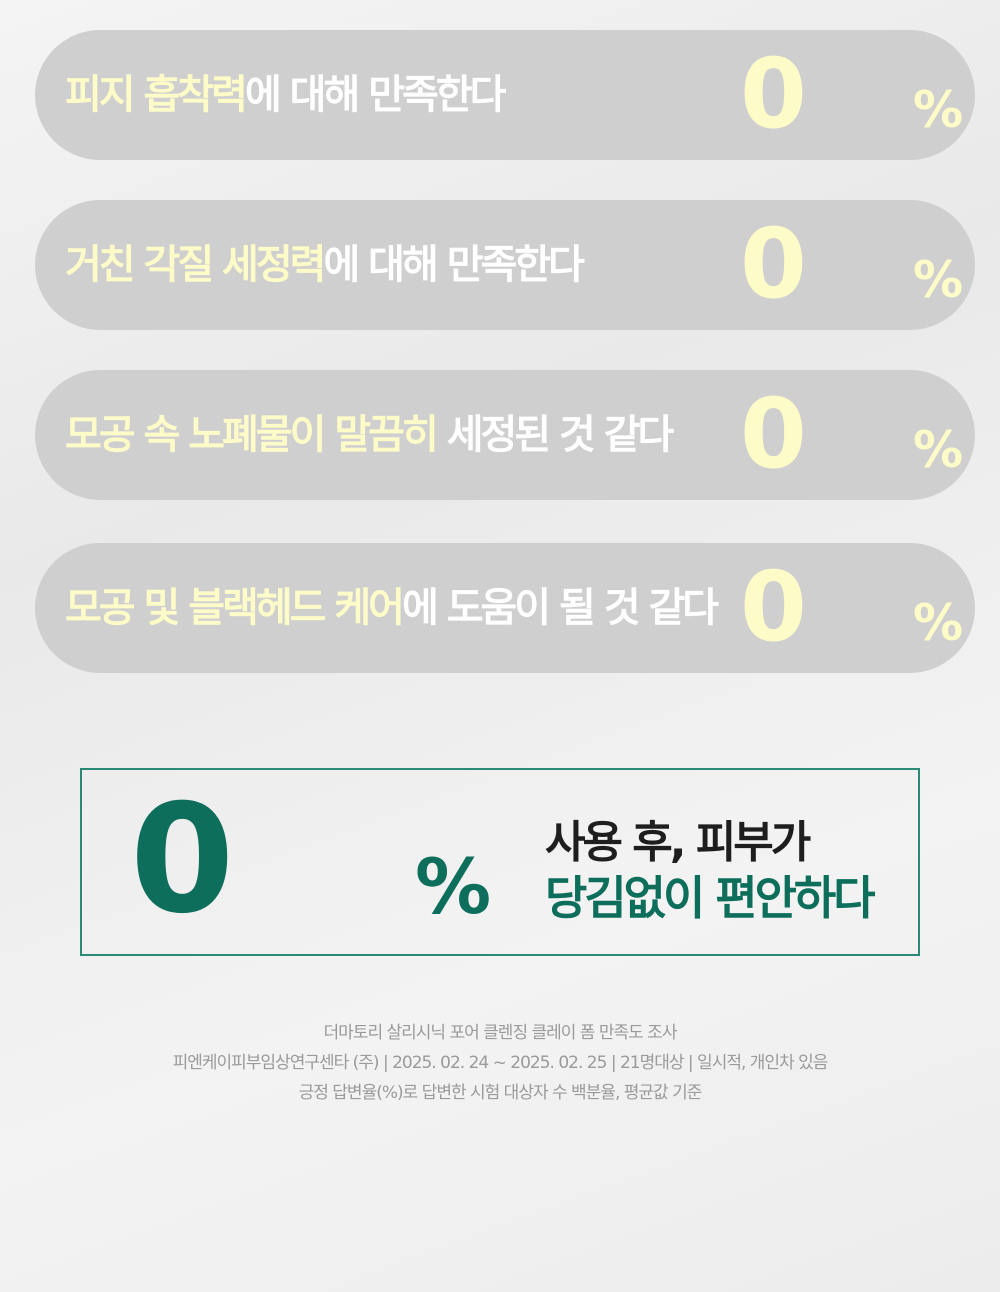 The image size is (1000, 1292). Describe the element at coordinates (560, 608) in the screenshot. I see `label-rest: 에 도움이 될 것 같다` at that location.